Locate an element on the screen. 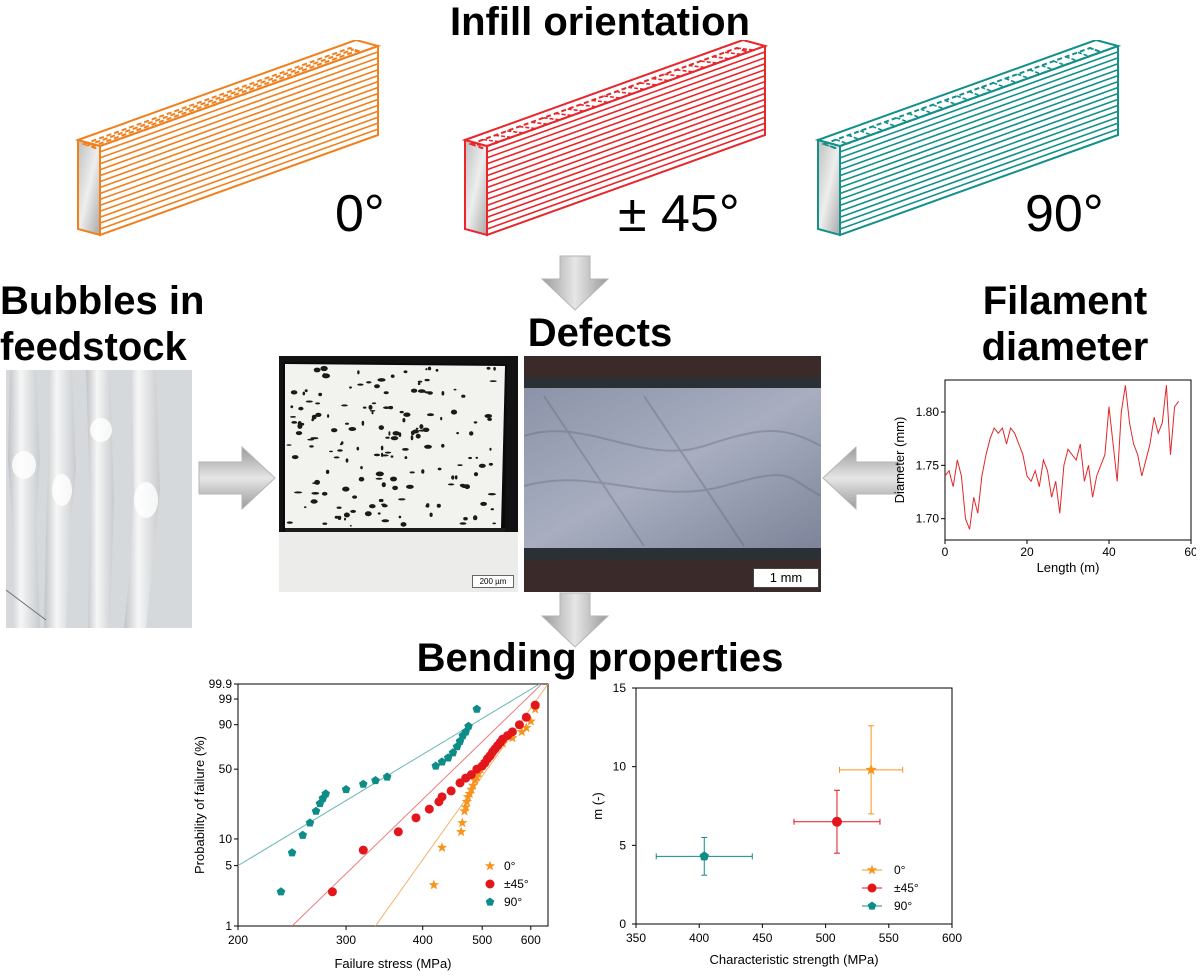 The height and width of the screenshot is (976, 1200). beam-end-face is located at coordinates (89, 187).